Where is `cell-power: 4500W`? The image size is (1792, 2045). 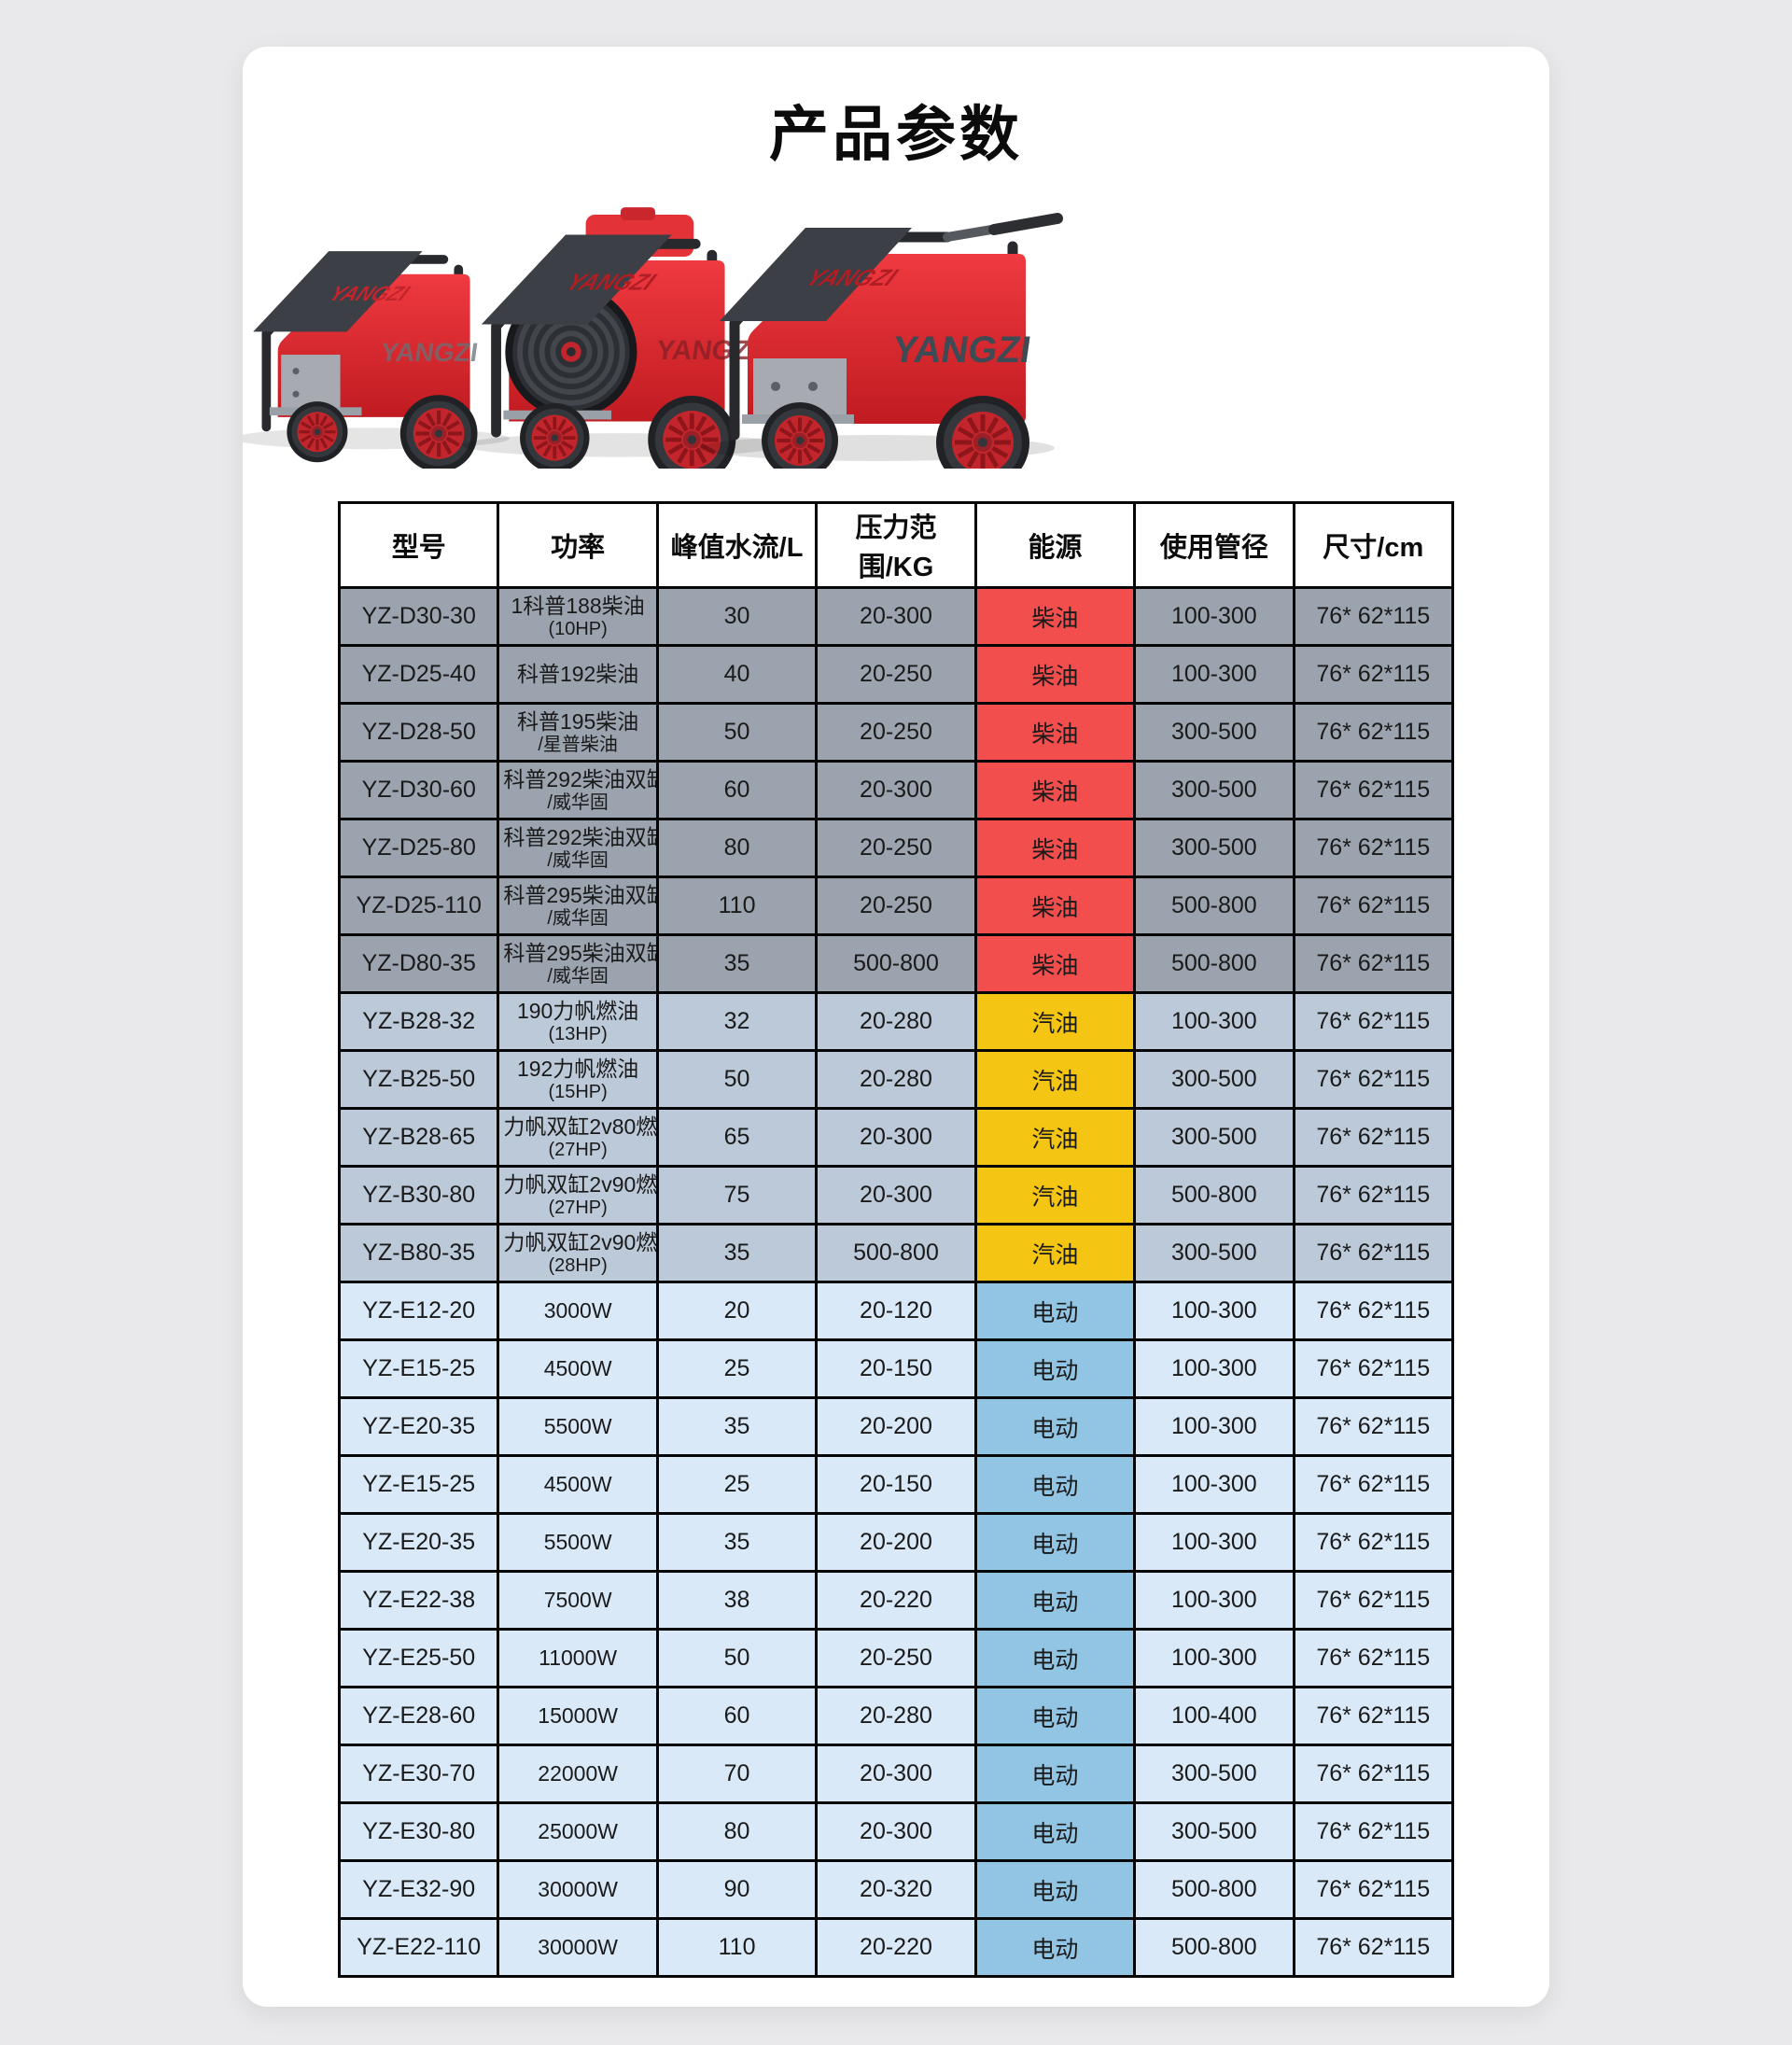 cell-power: 4500W is located at coordinates (578, 1484).